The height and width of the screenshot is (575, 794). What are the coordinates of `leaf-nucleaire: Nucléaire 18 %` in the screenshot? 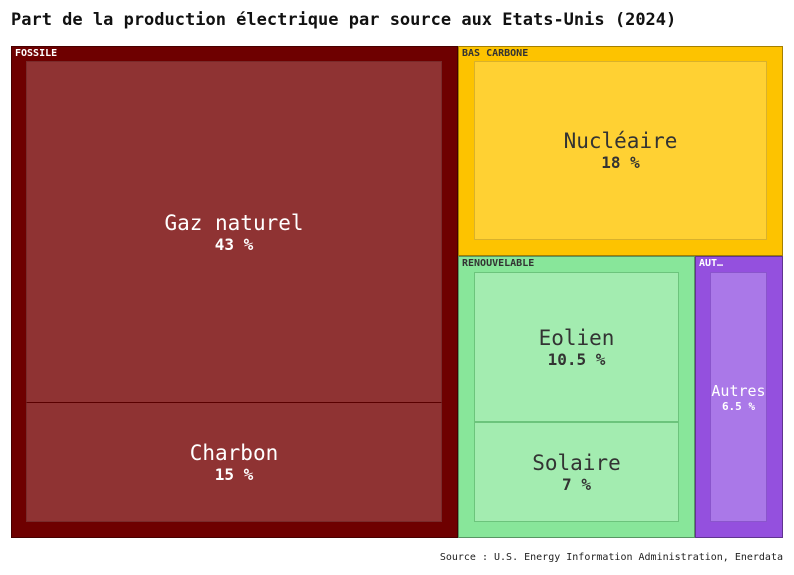 It's located at (620, 150).